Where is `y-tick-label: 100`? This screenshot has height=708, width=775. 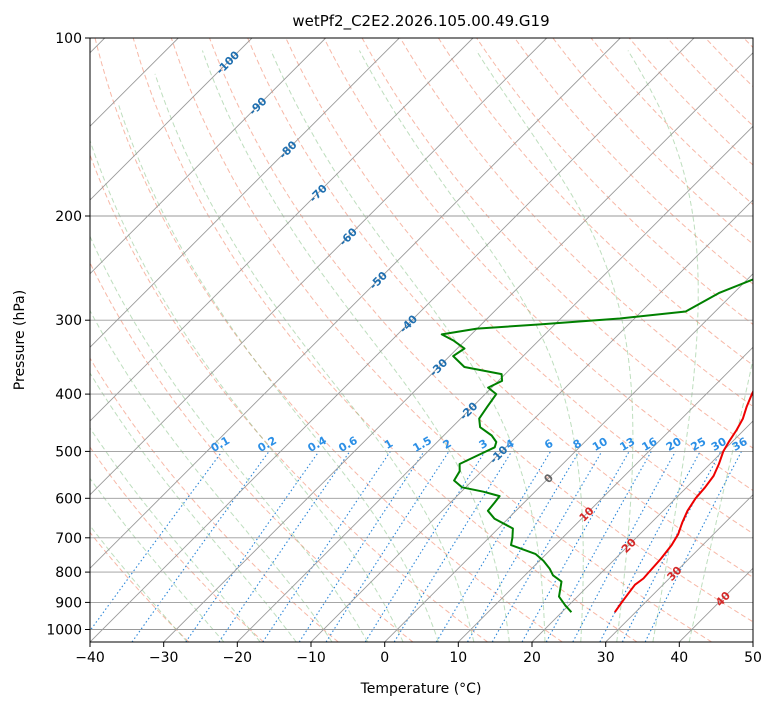
y-tick-label: 100 is located at coordinates (68, 39).